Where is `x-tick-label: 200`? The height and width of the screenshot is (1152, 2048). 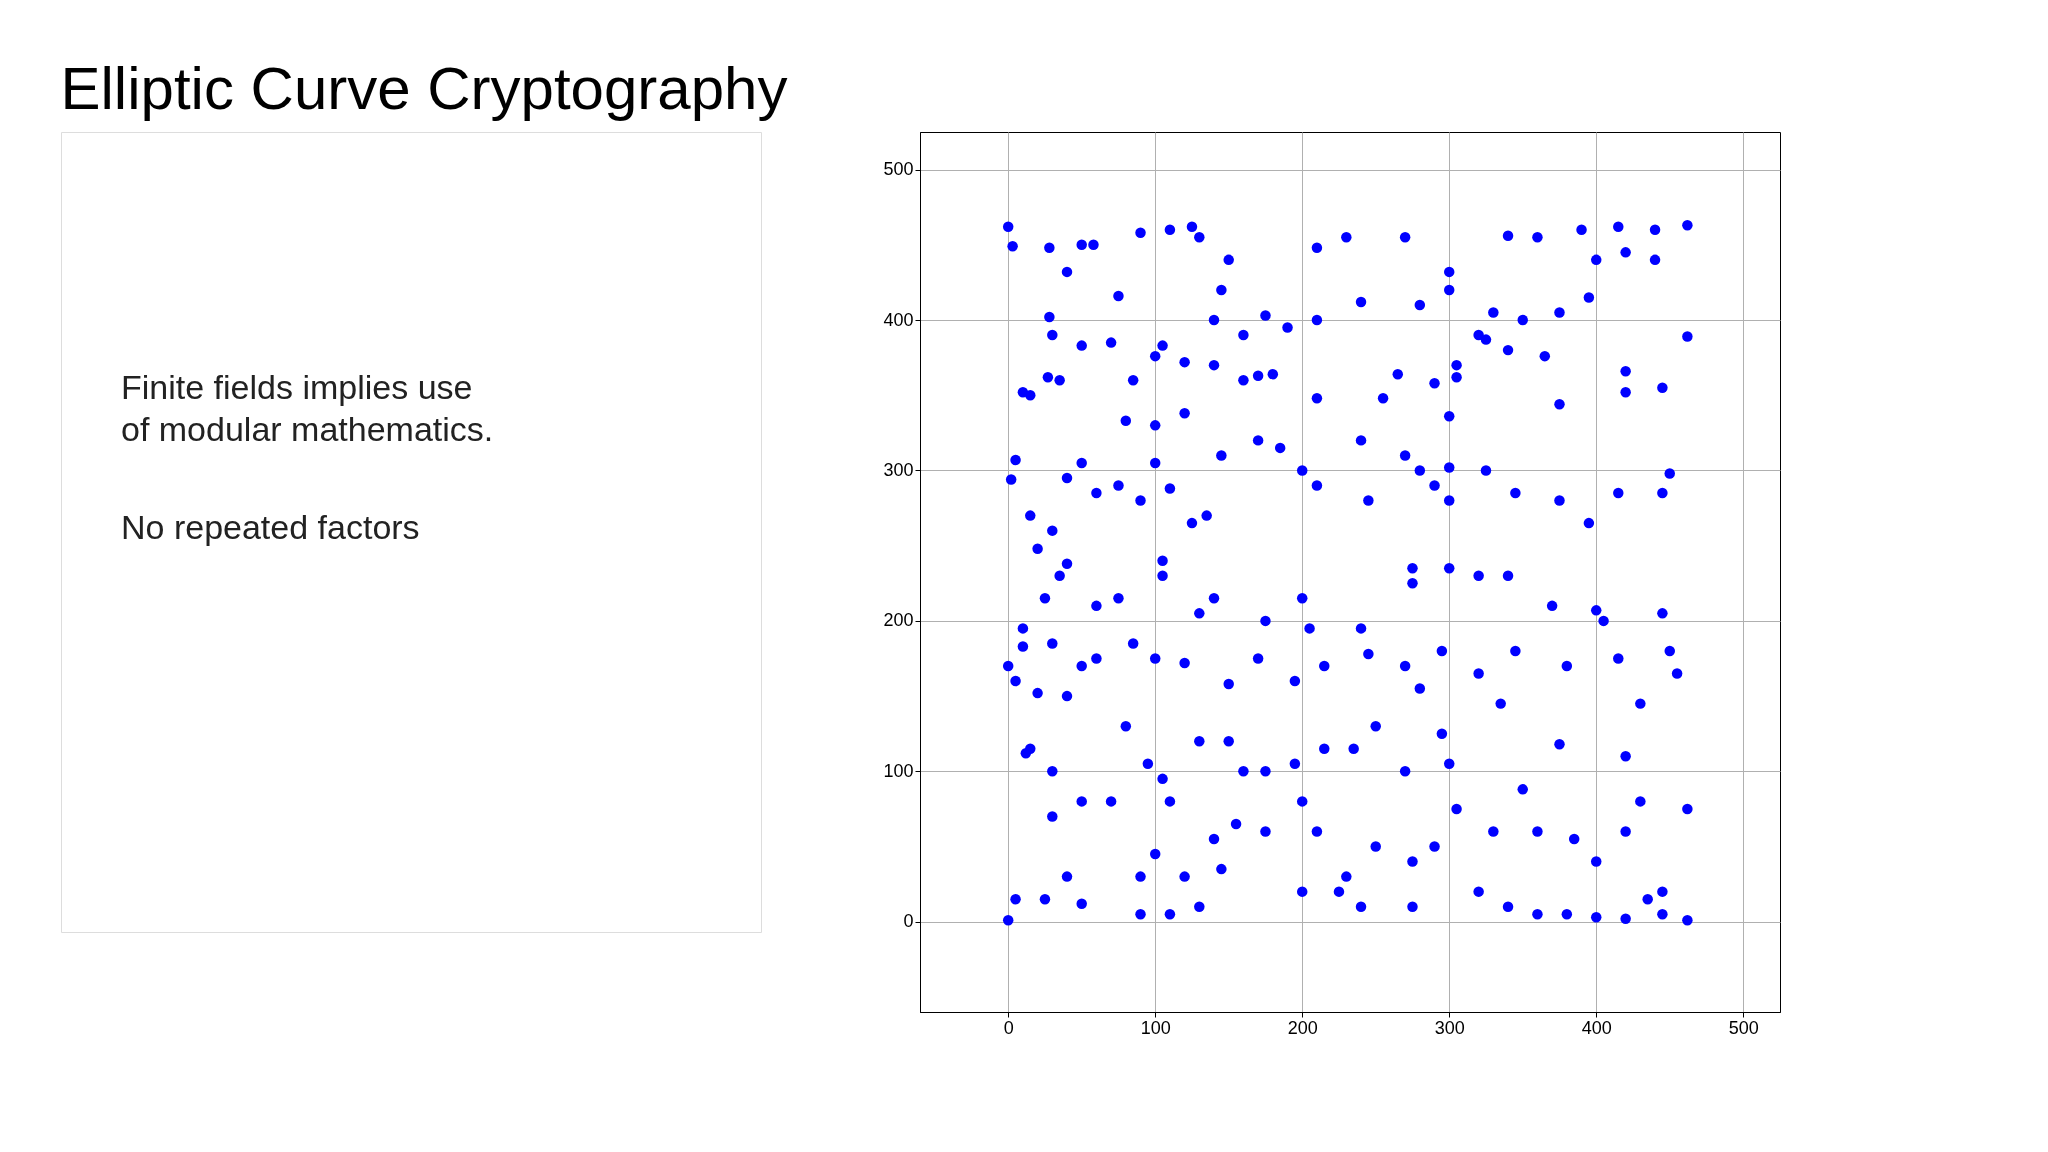
x-tick-label: 200 is located at coordinates (1302, 1027).